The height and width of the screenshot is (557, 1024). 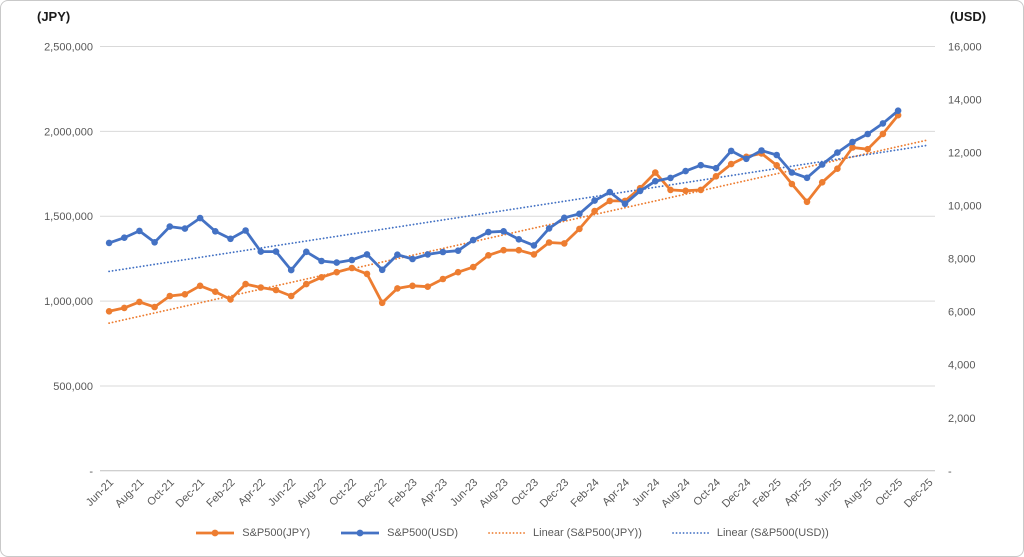 I want to click on right-axis-tick-label: 4,000, so click(x=962, y=366).